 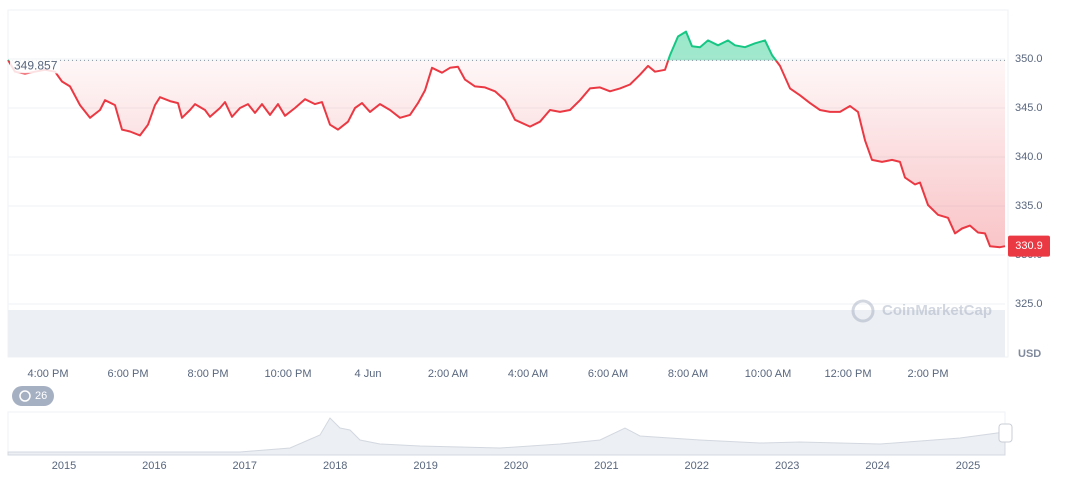 I want to click on watermark-text: CoinMarketCap, so click(x=937, y=310).